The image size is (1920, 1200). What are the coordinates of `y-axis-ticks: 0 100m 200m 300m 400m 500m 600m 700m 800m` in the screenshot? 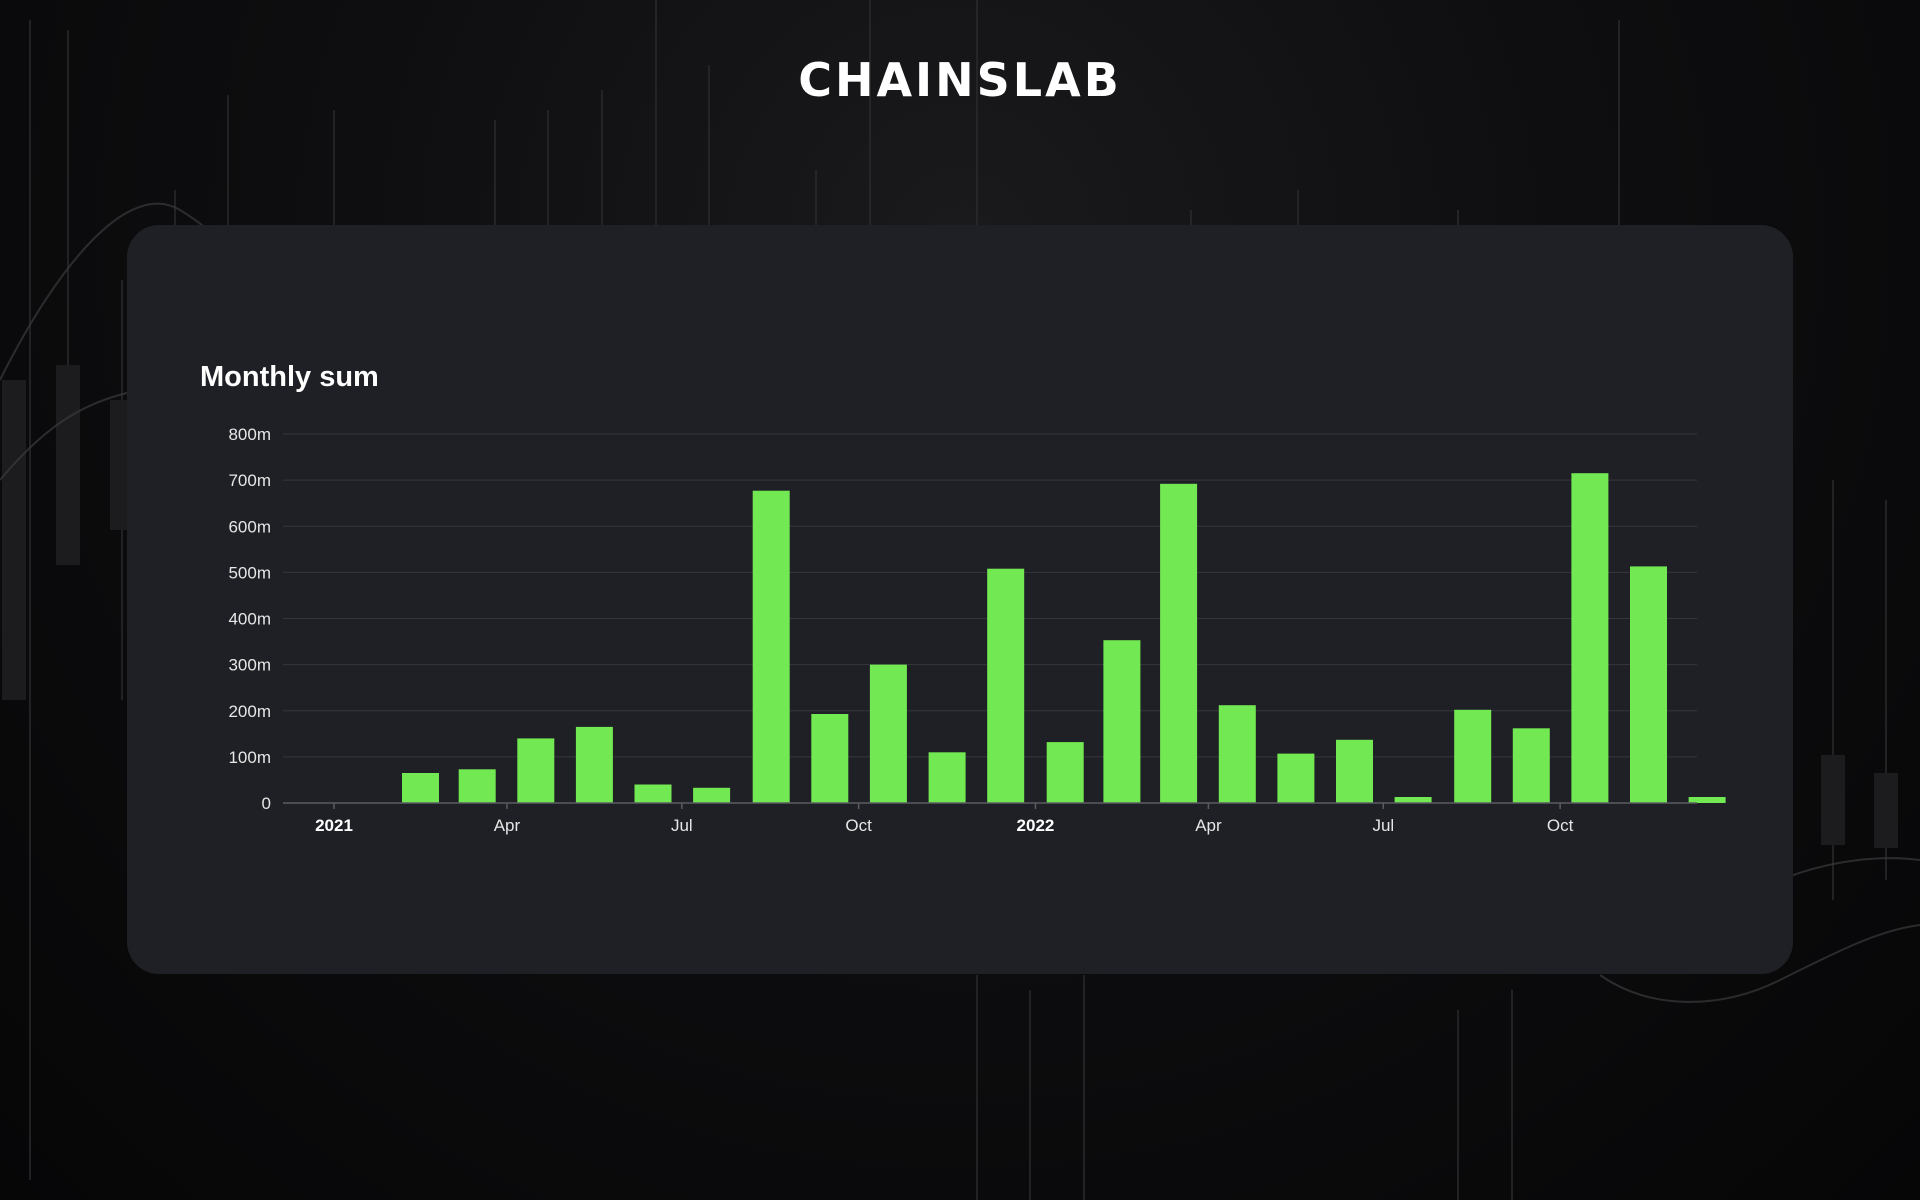 It's located at (249, 619).